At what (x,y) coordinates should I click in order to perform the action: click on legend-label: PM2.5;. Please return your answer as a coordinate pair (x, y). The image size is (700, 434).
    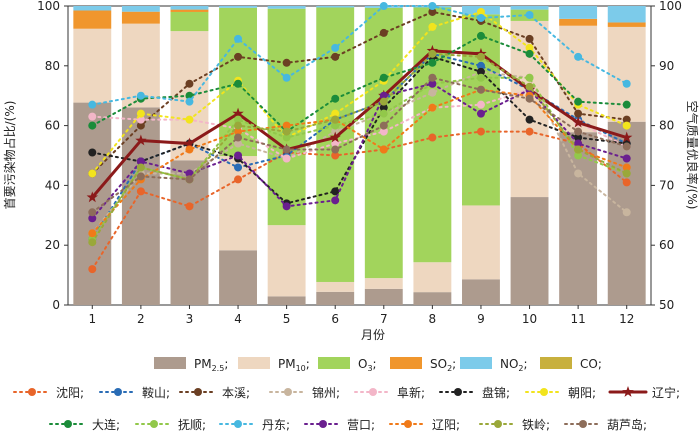
    Looking at the image, I should click on (211, 365).